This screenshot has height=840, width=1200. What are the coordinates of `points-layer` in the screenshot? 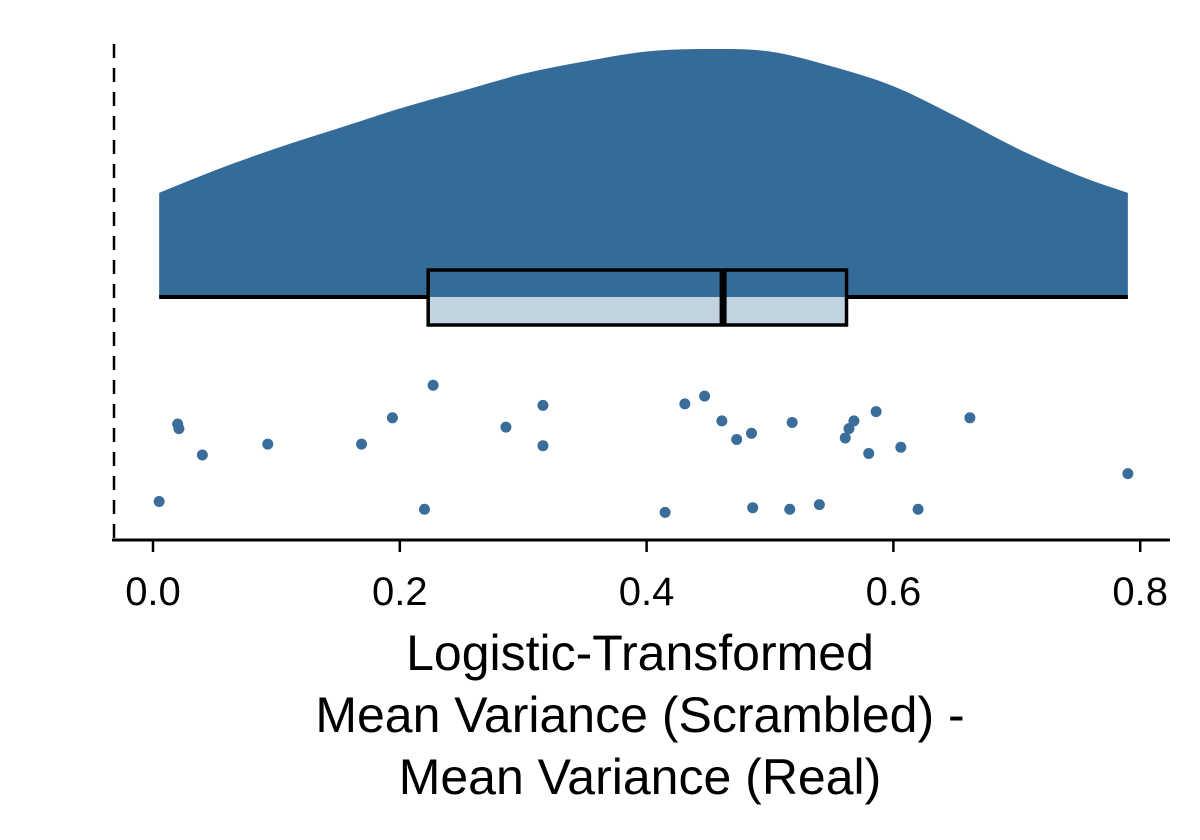 It's located at (643, 448).